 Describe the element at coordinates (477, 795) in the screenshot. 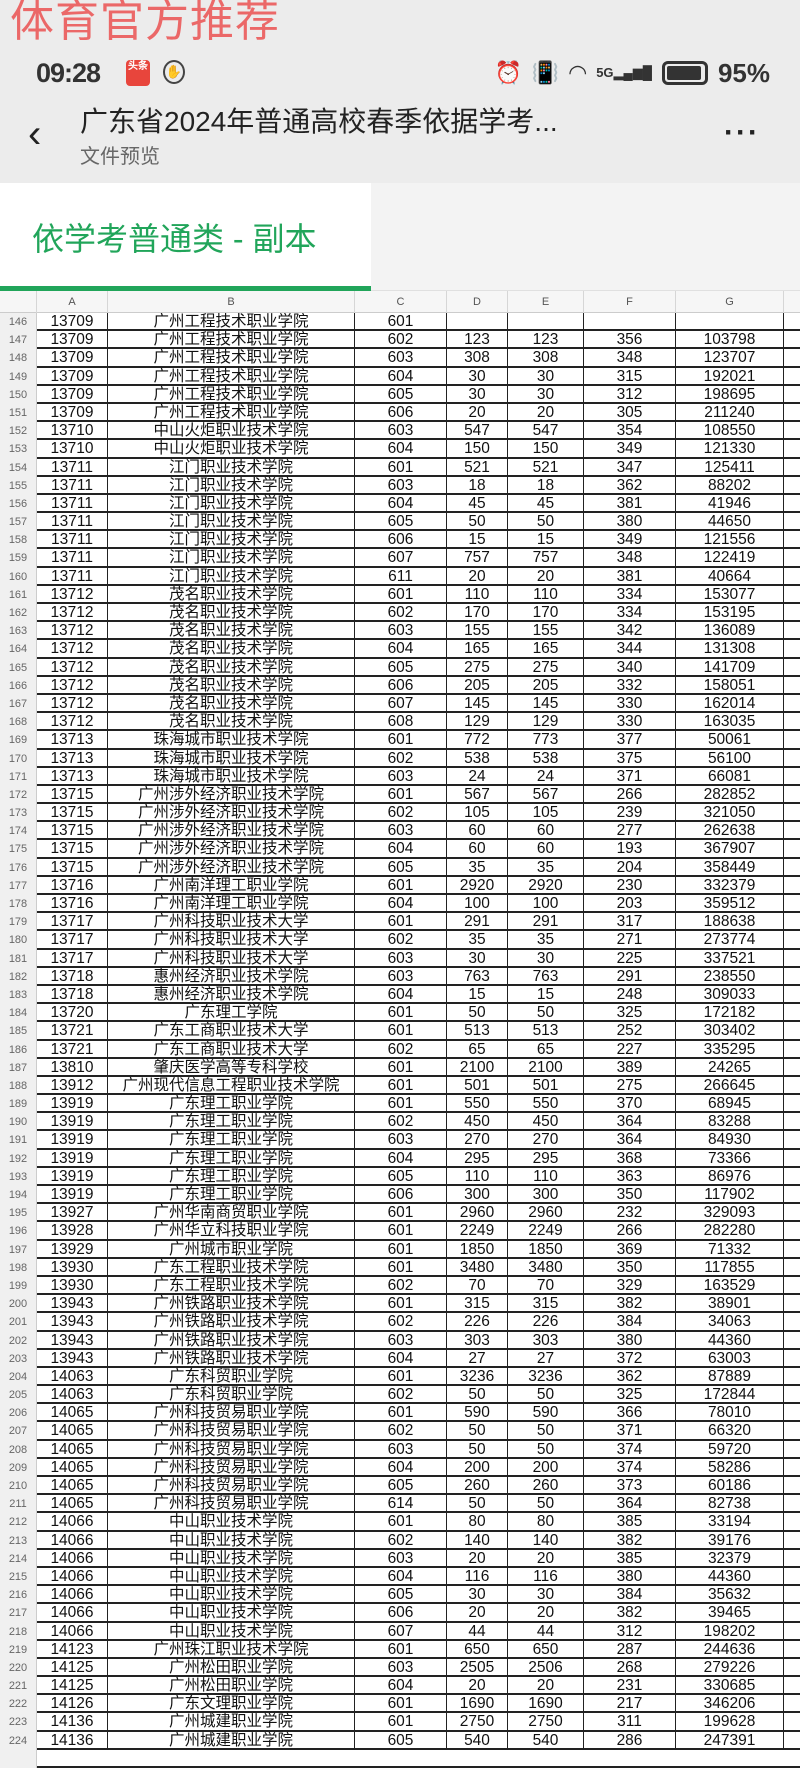

I see `table-cell: 567` at that location.